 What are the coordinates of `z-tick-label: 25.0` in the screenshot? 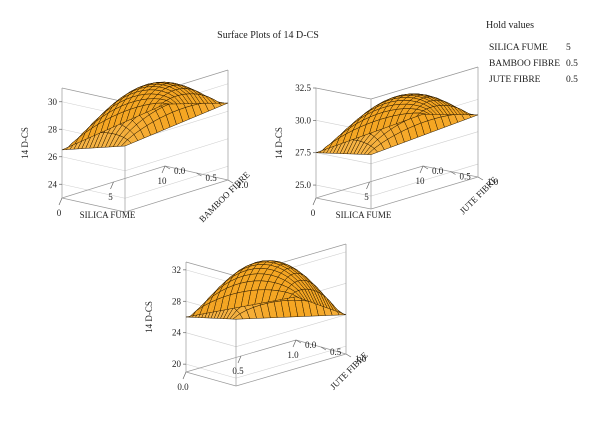 It's located at (303, 185).